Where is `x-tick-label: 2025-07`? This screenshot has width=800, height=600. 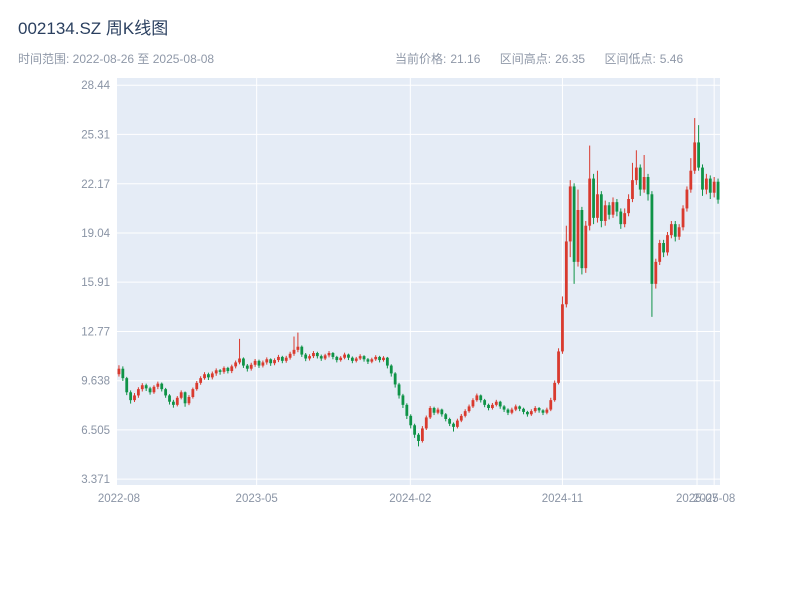 x-tick-label: 2025-07 is located at coordinates (697, 499).